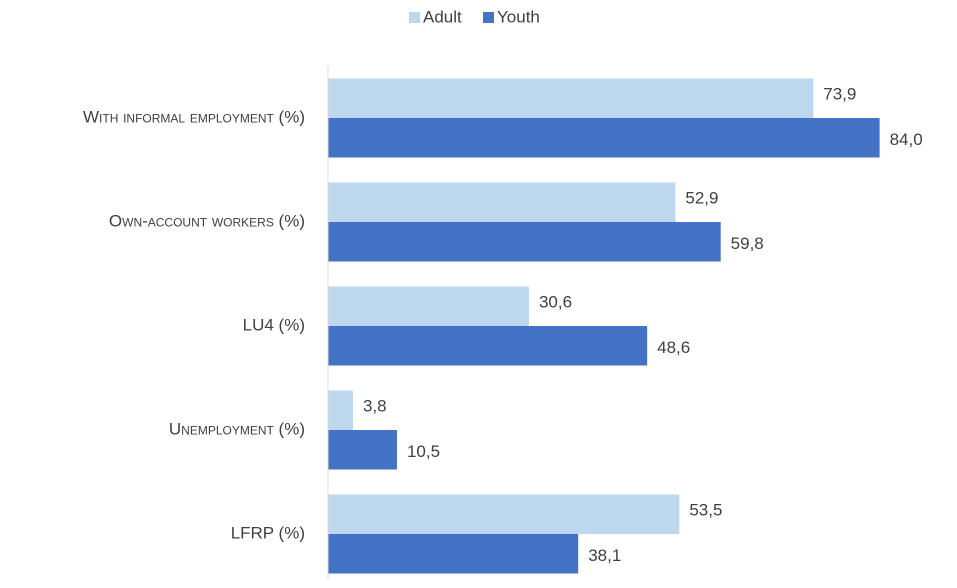 Image resolution: width=957 pixels, height=588 pixels. What do you see at coordinates (906, 139) in the screenshot?
I see `value-label: 84,0` at bounding box center [906, 139].